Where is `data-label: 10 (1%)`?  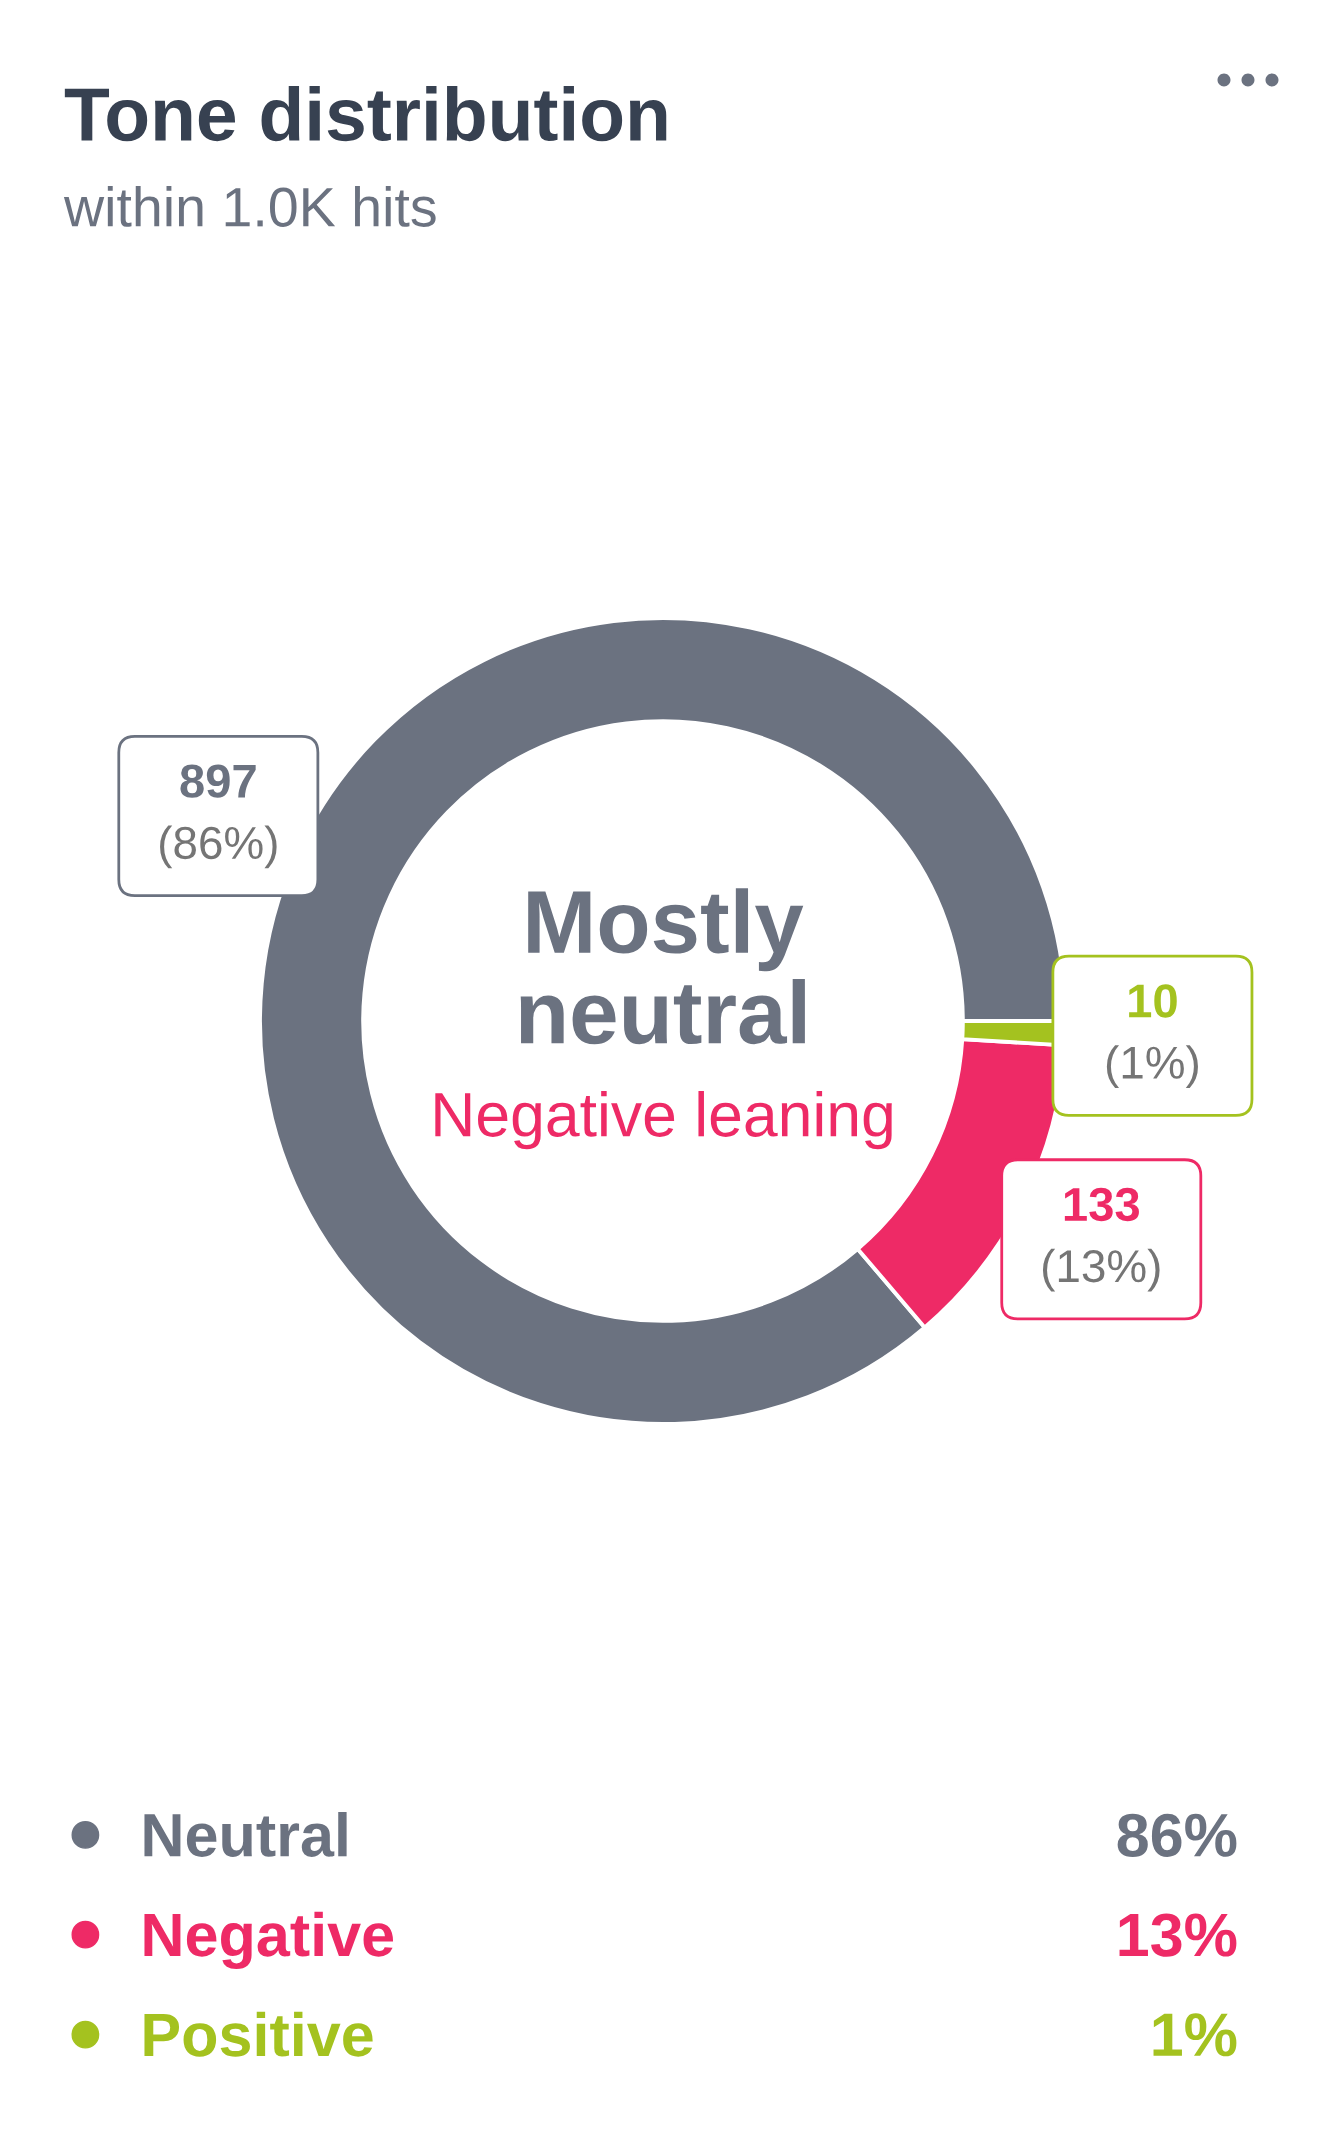 data-label: 10 (1%) is located at coordinates (1152, 1036).